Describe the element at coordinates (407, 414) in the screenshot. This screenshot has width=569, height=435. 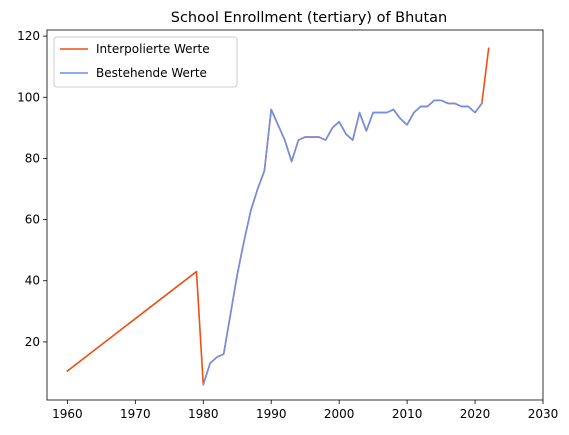
I see `x-tick-label: 2010` at that location.